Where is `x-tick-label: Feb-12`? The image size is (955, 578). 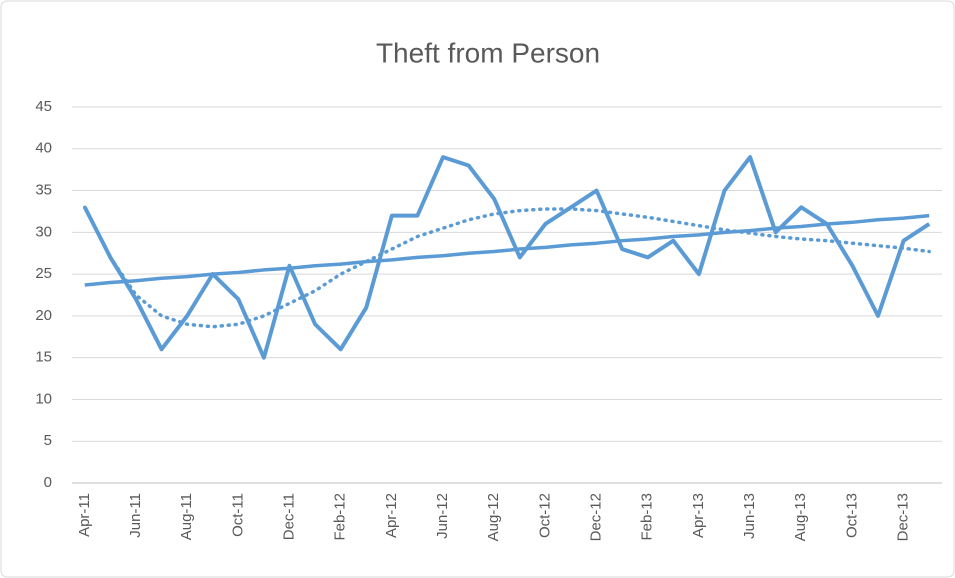 x-tick-label: Feb-12 is located at coordinates (340, 517).